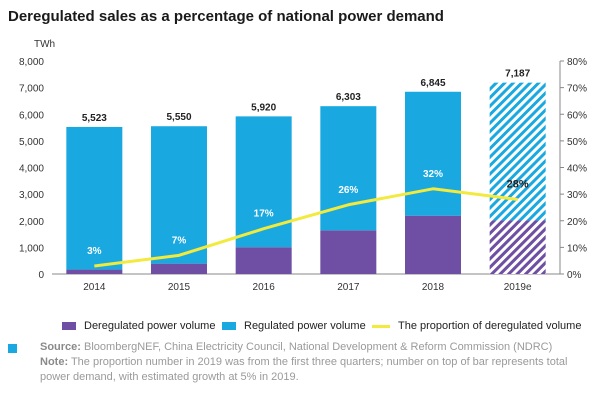 The width and height of the screenshot is (600, 404). I want to click on legend-label-proportion: The proportion of deregulated volume, so click(490, 326).